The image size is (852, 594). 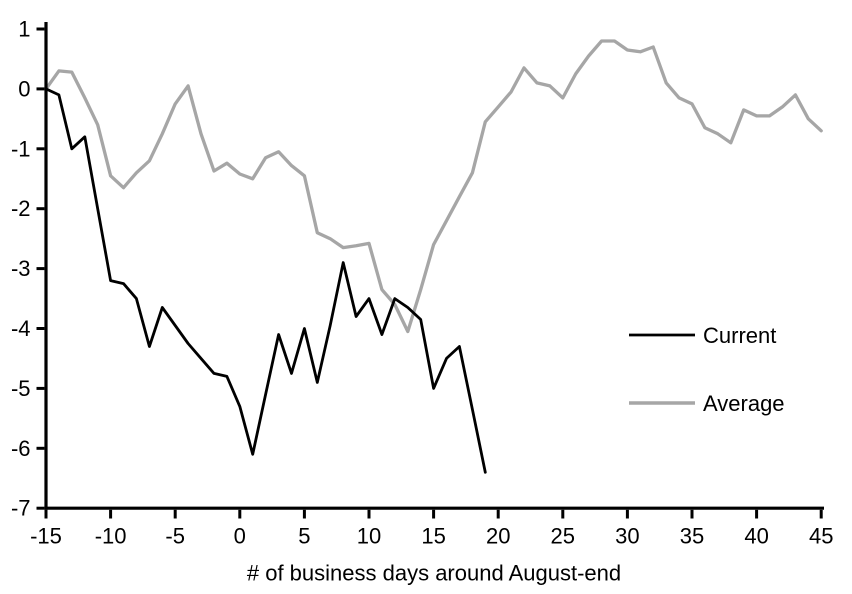 What do you see at coordinates (240, 536) in the screenshot?
I see `x-tick-label: 0` at bounding box center [240, 536].